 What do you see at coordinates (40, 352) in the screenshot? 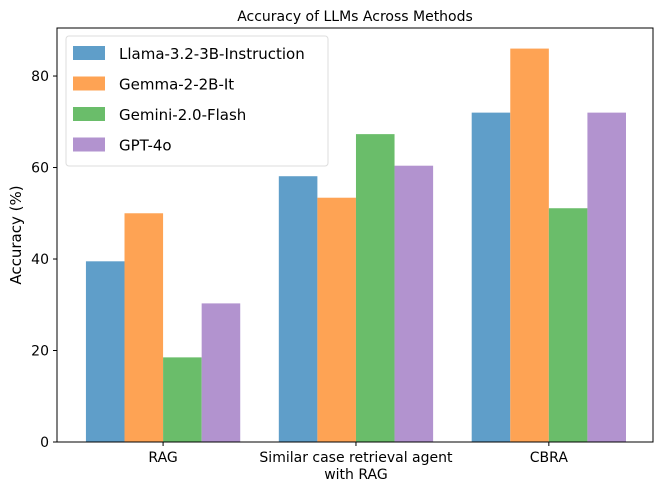
I see `y-tick-label: 20` at bounding box center [40, 352].